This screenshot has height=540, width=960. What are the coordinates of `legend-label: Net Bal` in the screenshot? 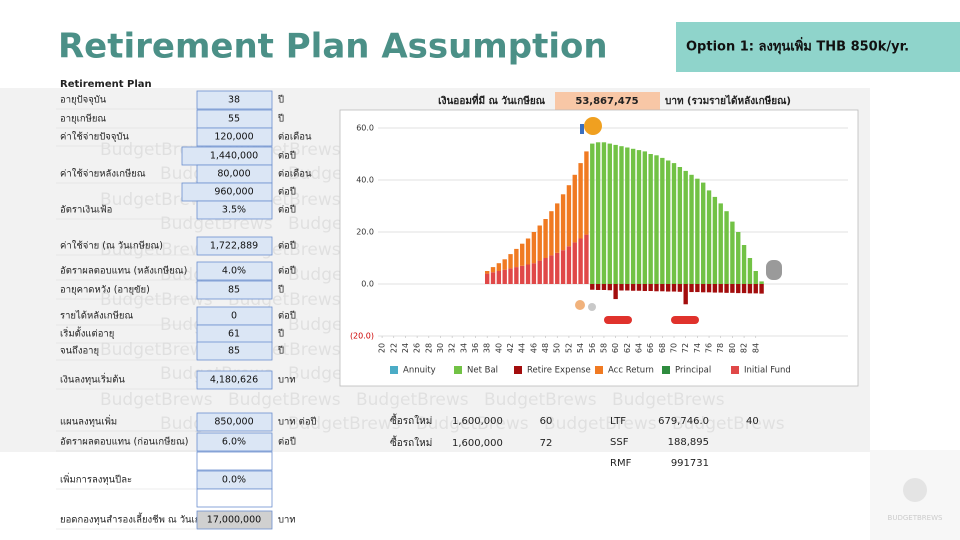 It's located at (482, 371).